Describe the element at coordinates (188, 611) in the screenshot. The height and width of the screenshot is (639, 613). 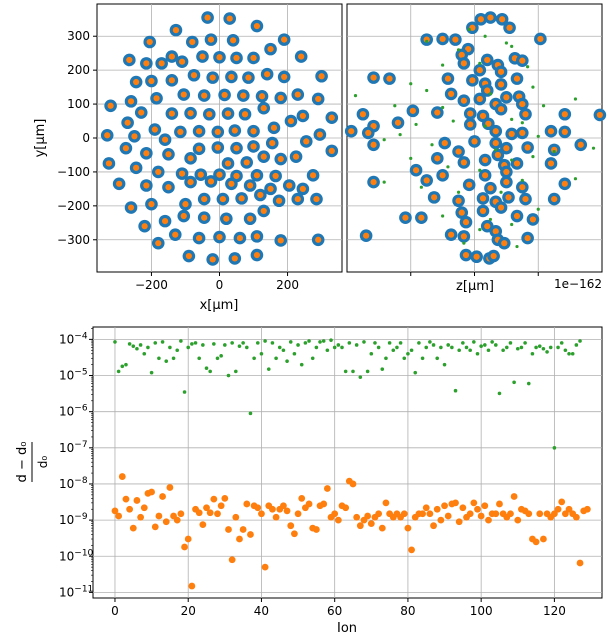
I see `x-tick-label: 20` at that location.